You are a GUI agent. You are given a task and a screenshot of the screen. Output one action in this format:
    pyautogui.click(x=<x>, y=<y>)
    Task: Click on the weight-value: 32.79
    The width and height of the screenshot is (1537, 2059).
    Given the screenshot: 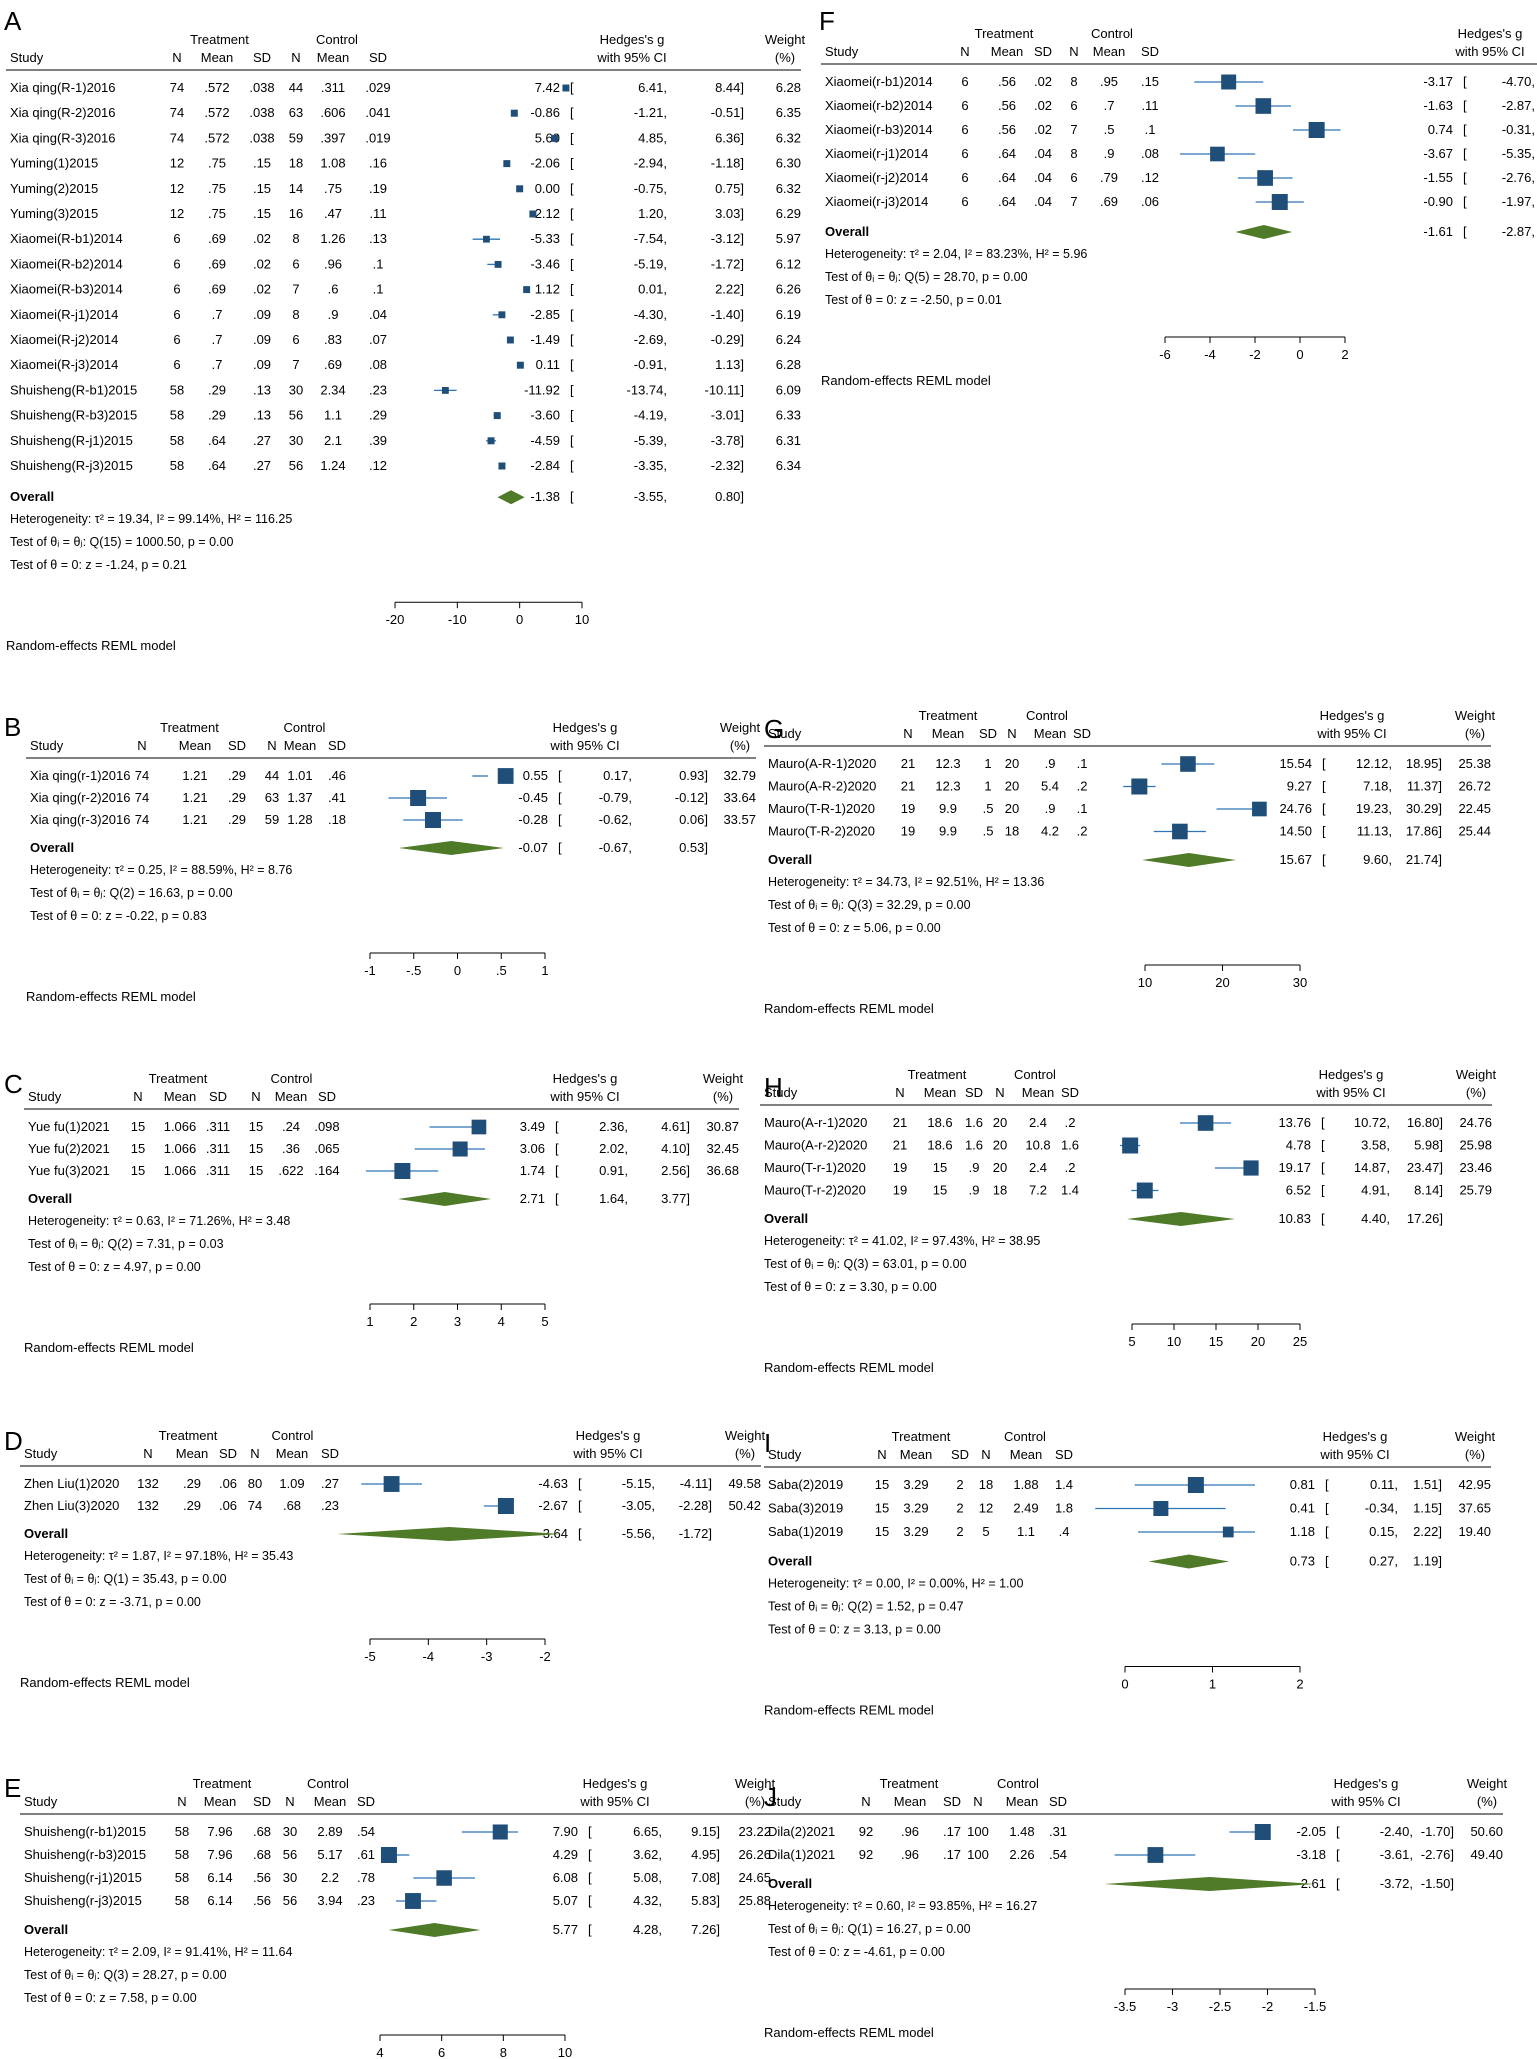 What is the action you would take?
    pyautogui.click(x=739, y=775)
    